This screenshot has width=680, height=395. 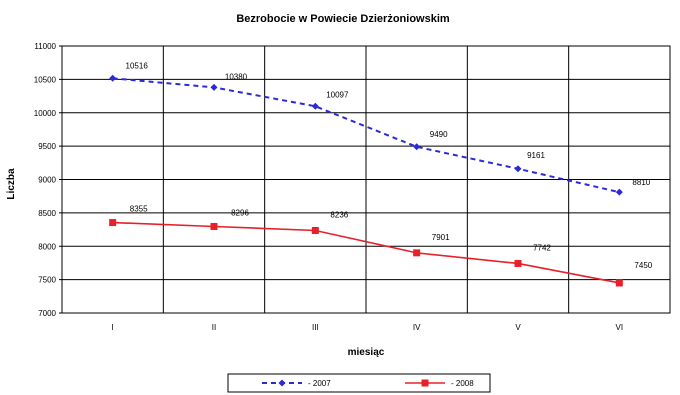 I want to click on chart-title: Bezrobocie w Powiecie Dzierżoniowskim, so click(x=343, y=19).